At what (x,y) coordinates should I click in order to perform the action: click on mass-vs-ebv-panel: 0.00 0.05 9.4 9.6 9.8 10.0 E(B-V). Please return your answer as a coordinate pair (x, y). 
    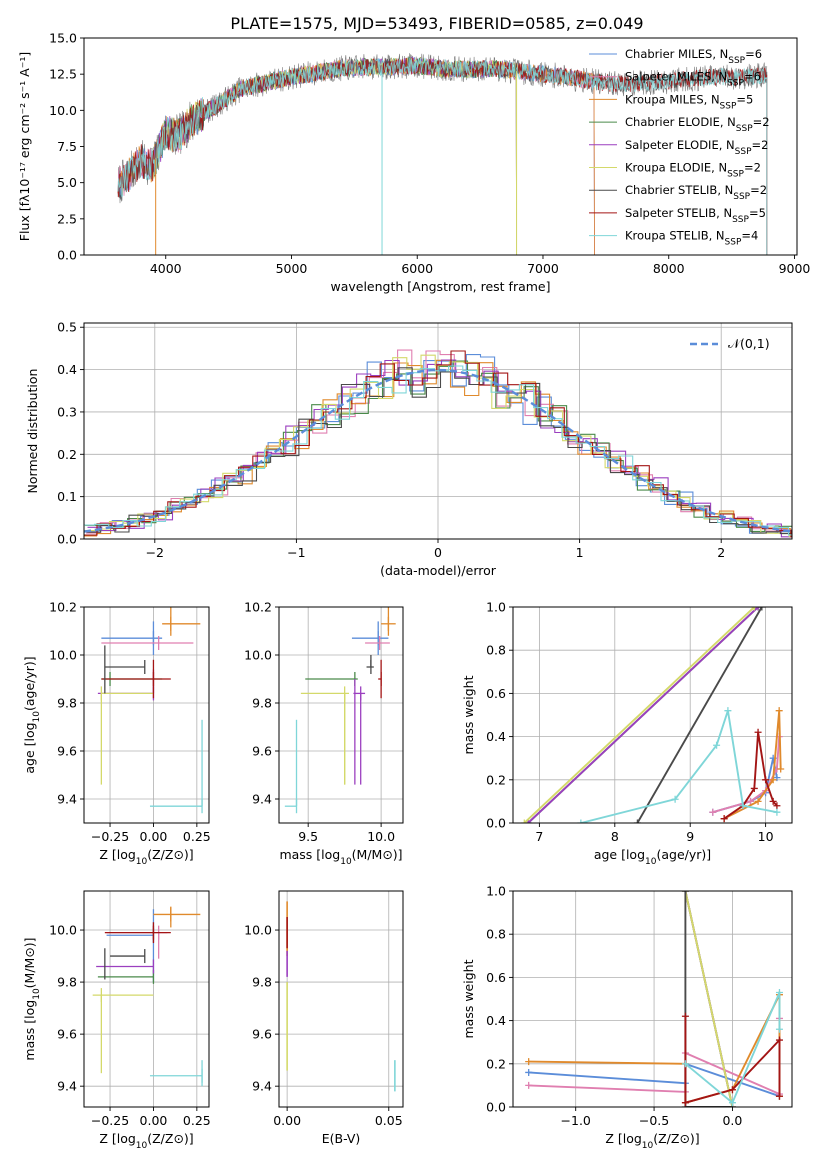
    Looking at the image, I should click on (324, 1018).